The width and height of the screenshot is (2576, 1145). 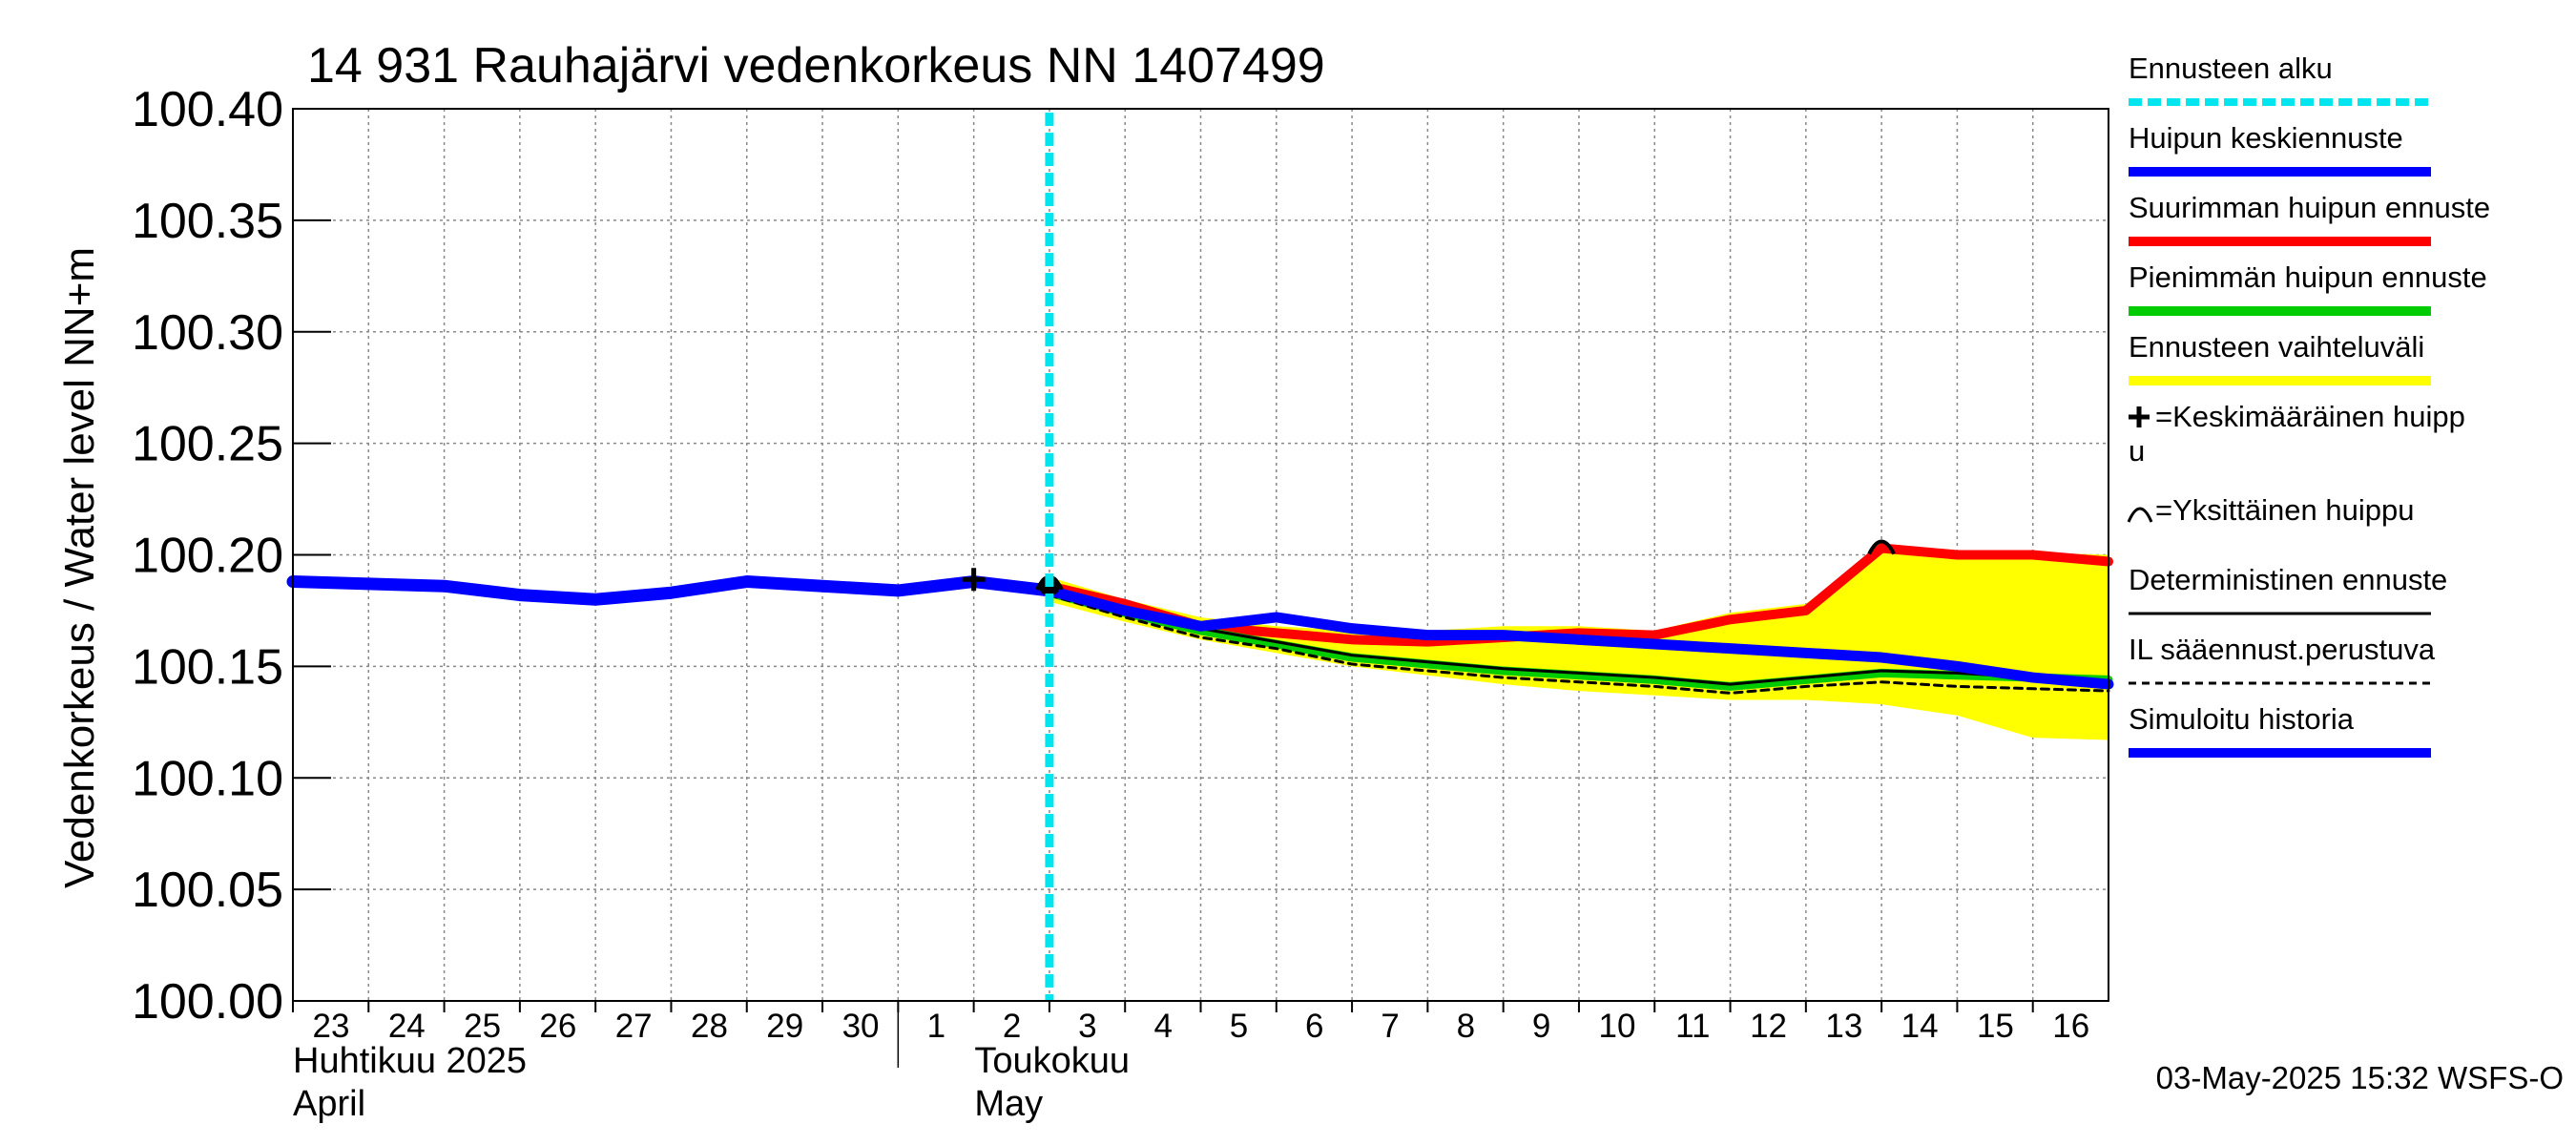 I want to click on legend-label: =Yksittäinen huippu, so click(x=2284, y=510).